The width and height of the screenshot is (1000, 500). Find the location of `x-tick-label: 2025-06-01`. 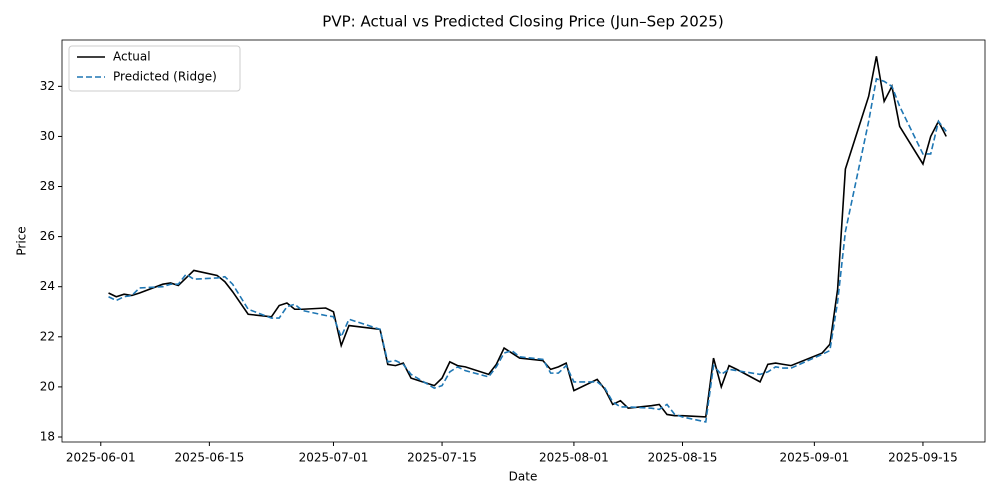

x-tick-label: 2025-06-01 is located at coordinates (101, 458).